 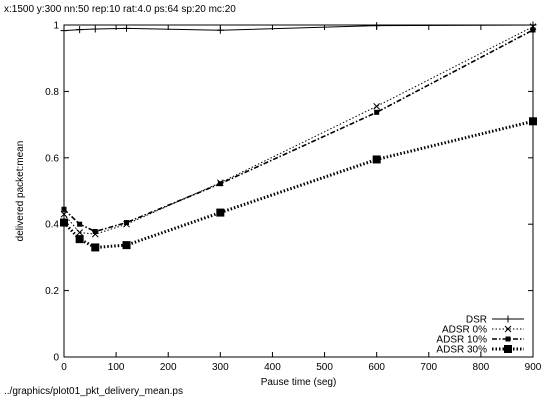 I want to click on x-tick-label: 300, so click(x=220, y=367).